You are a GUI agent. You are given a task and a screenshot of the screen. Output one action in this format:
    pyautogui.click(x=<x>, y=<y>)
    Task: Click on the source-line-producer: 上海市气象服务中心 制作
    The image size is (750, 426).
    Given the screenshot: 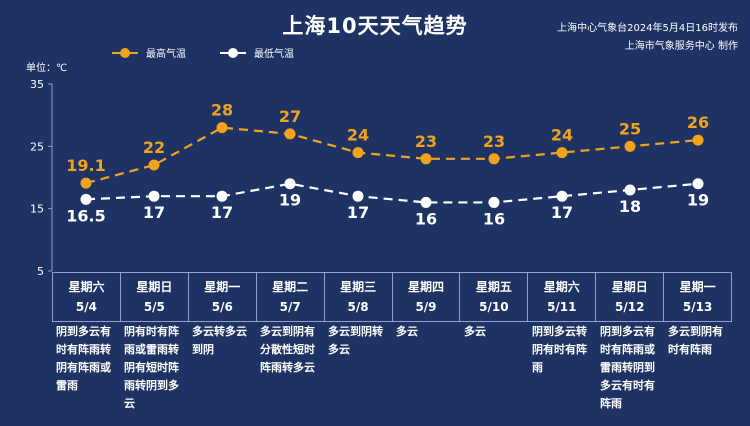 What is the action you would take?
    pyautogui.click(x=681, y=46)
    